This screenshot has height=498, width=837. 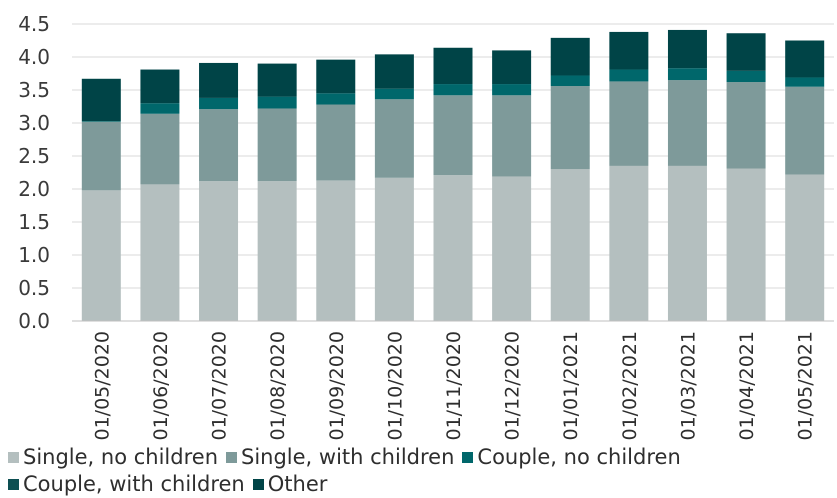 What do you see at coordinates (337, 385) in the screenshot?
I see `x-tick-label: 01/09/2020` at bounding box center [337, 385].